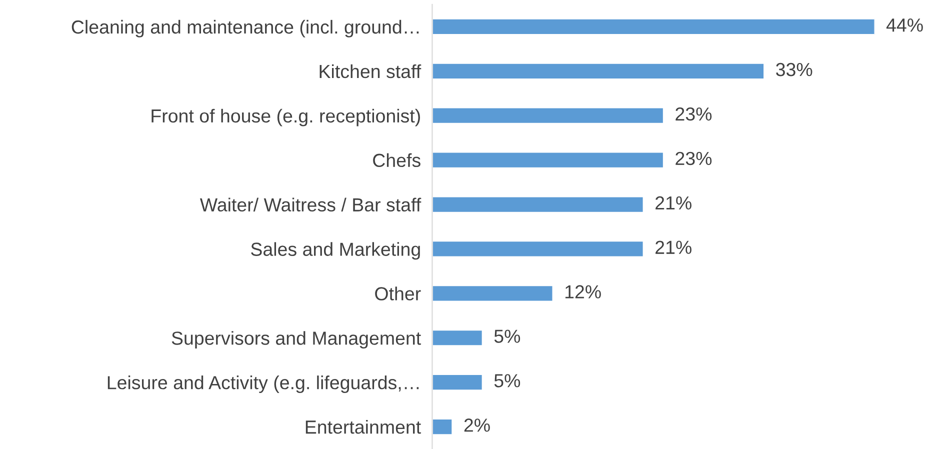 This screenshot has width=952, height=449. I want to click on y-tick-label: Other, so click(398, 293).